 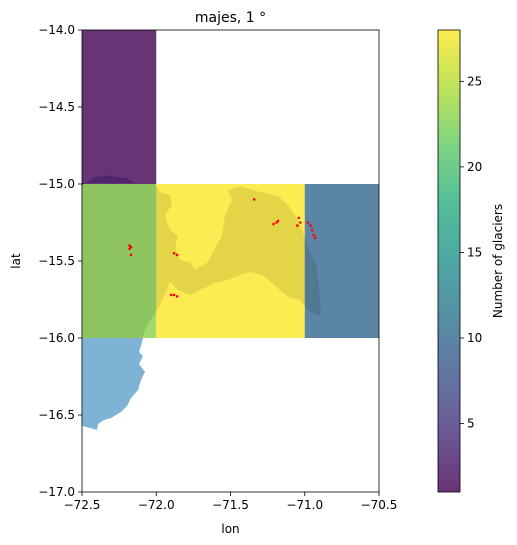 I want to click on x-axis-label: lon, so click(x=230, y=529).